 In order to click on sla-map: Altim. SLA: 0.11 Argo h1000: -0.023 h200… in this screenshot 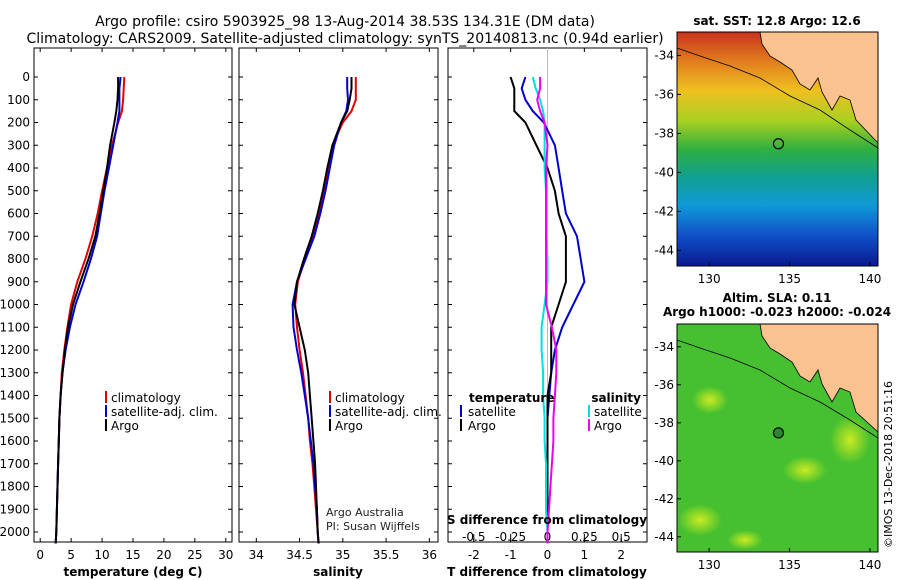, I will do `click(772, 431)`.